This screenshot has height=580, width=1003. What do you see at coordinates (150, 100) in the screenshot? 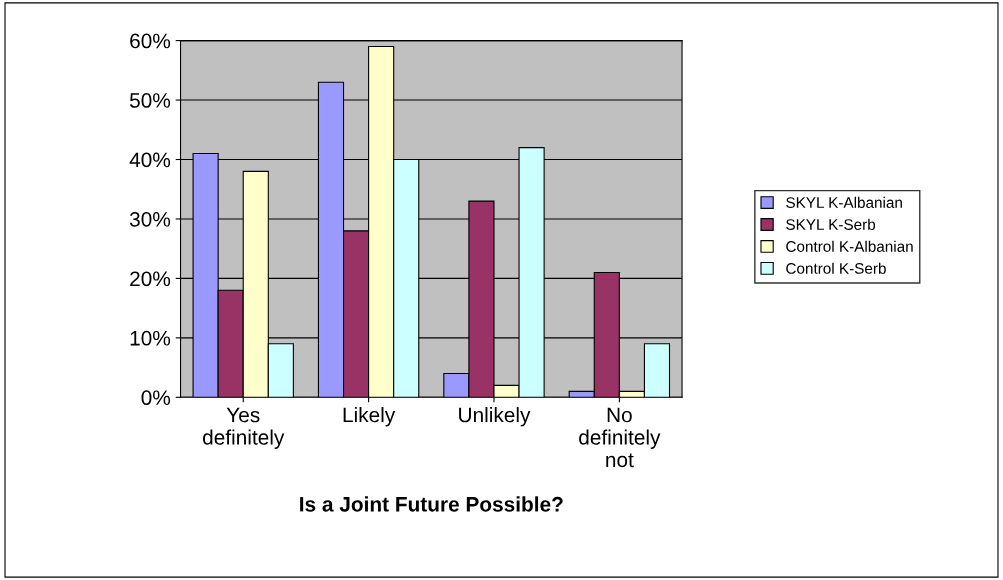
I see `y-tick-label: 50%` at bounding box center [150, 100].